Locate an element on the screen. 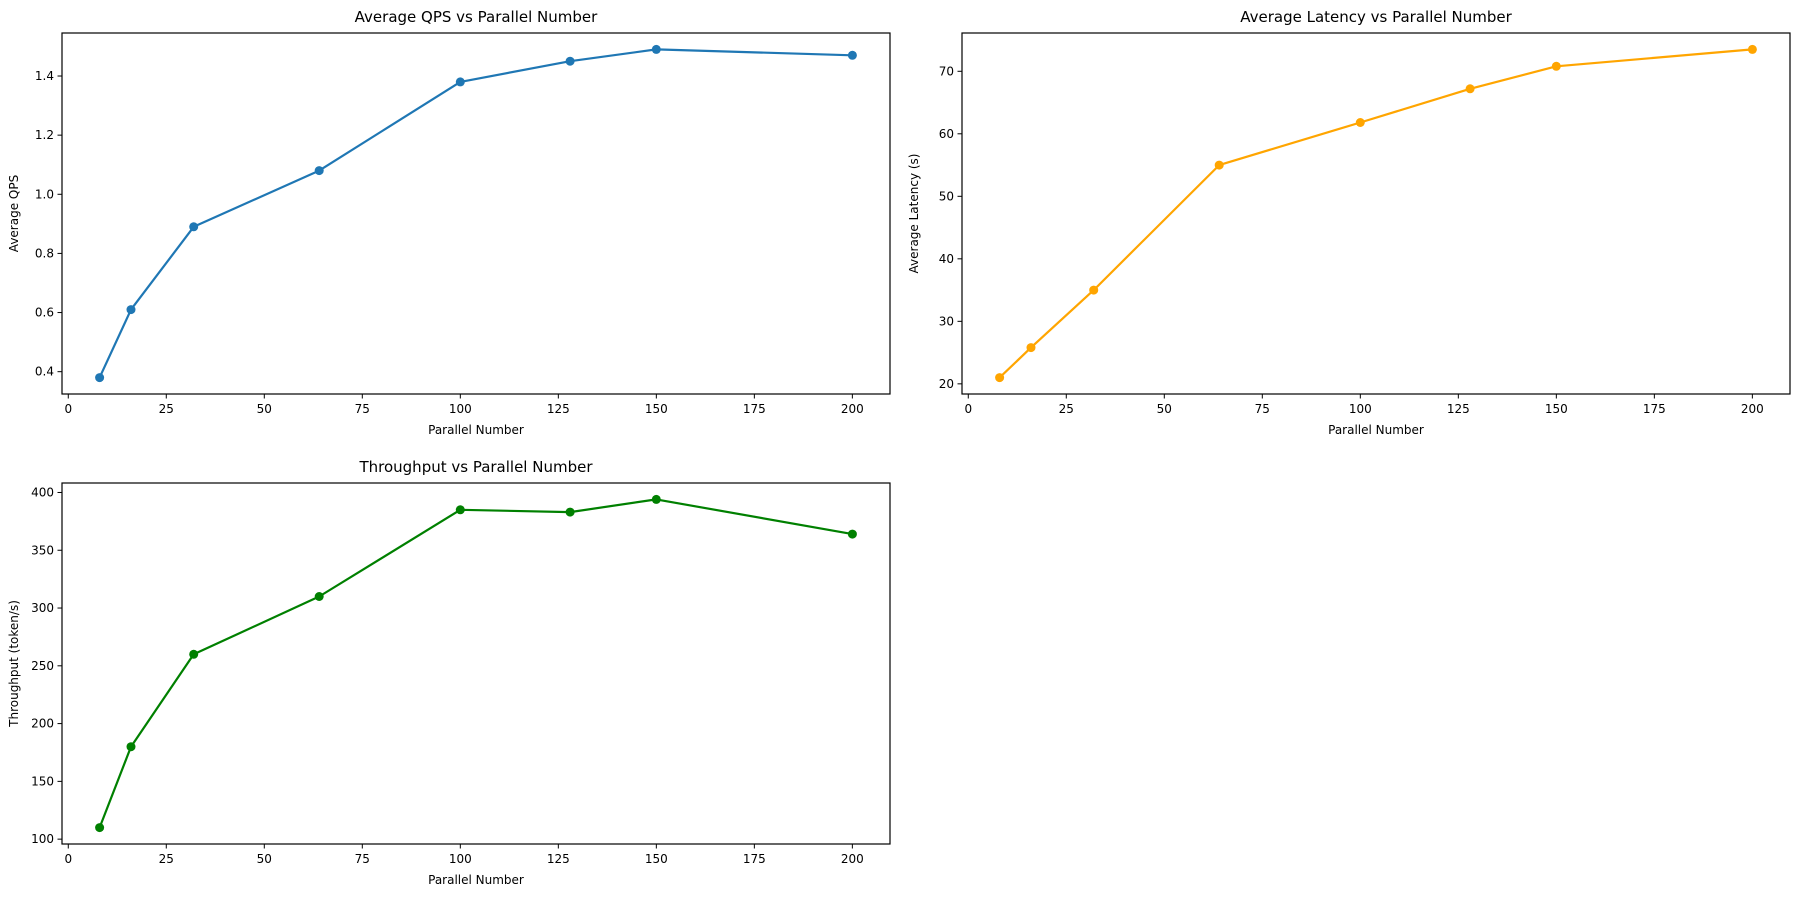 This screenshot has width=1800, height=900. chart-title: Average Latency vs Parallel Number is located at coordinates (1376, 17).